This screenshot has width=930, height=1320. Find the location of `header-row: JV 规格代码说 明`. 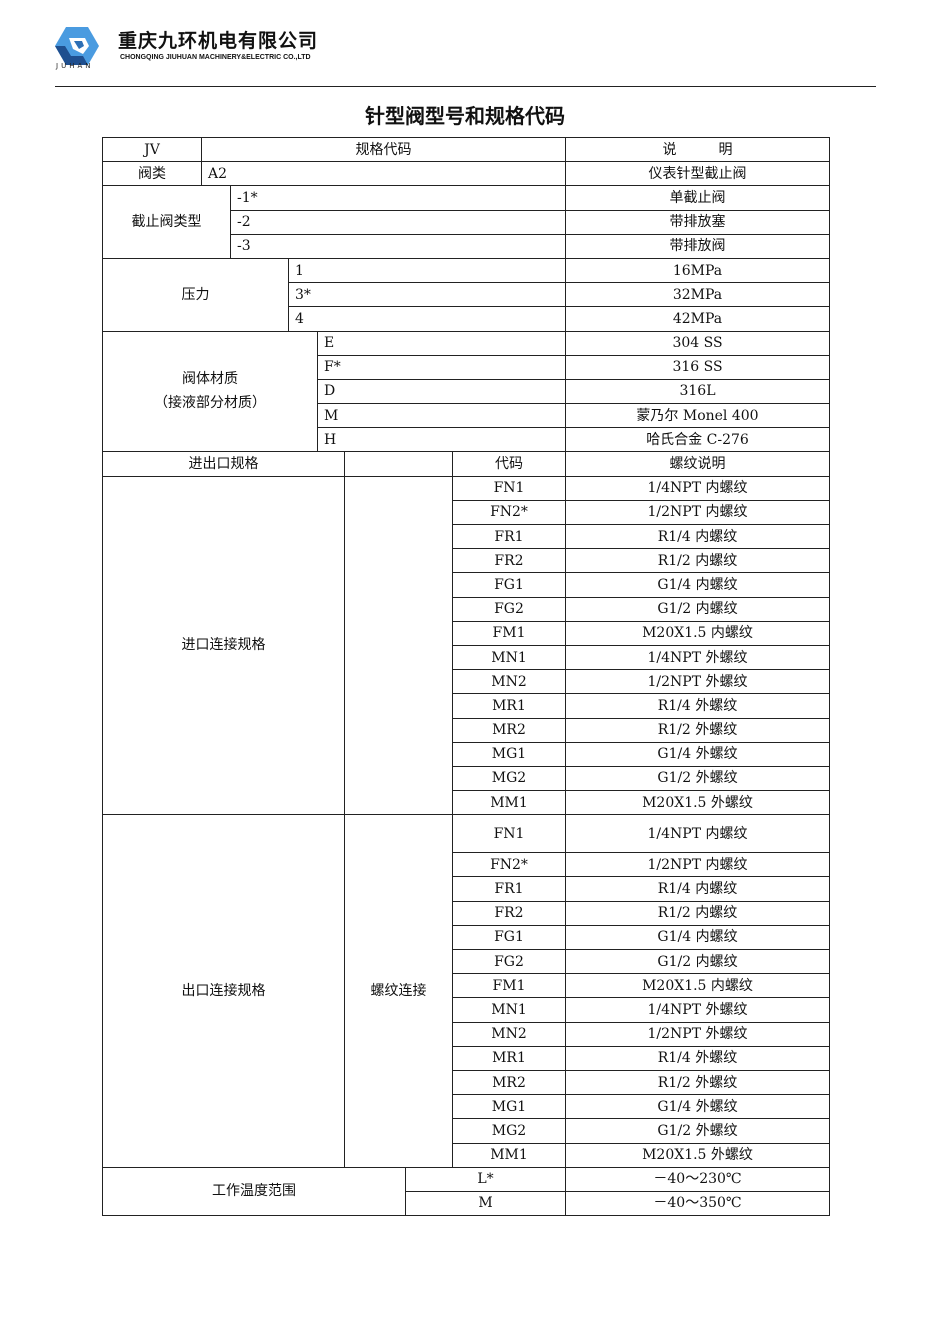

header-row: JV 规格代码说 明 is located at coordinates (466, 149).